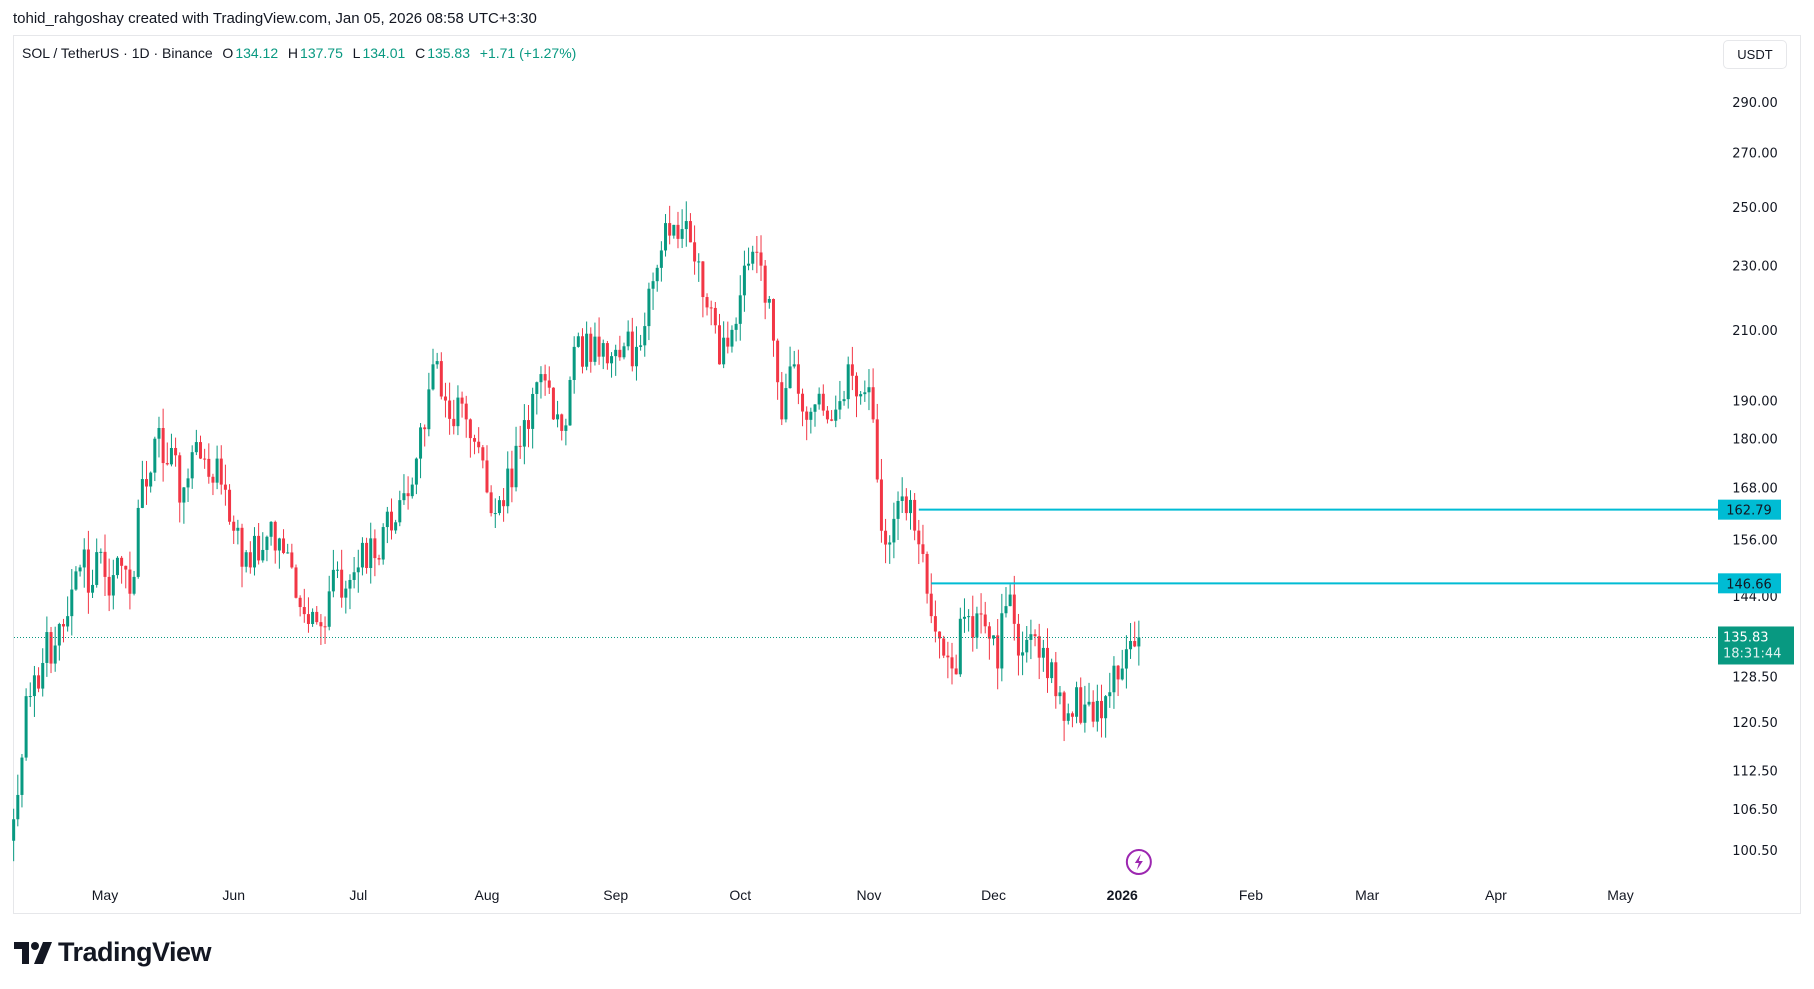 Image resolution: width=1814 pixels, height=989 pixels. What do you see at coordinates (1138, 862) in the screenshot?
I see `lightning-icon` at bounding box center [1138, 862].